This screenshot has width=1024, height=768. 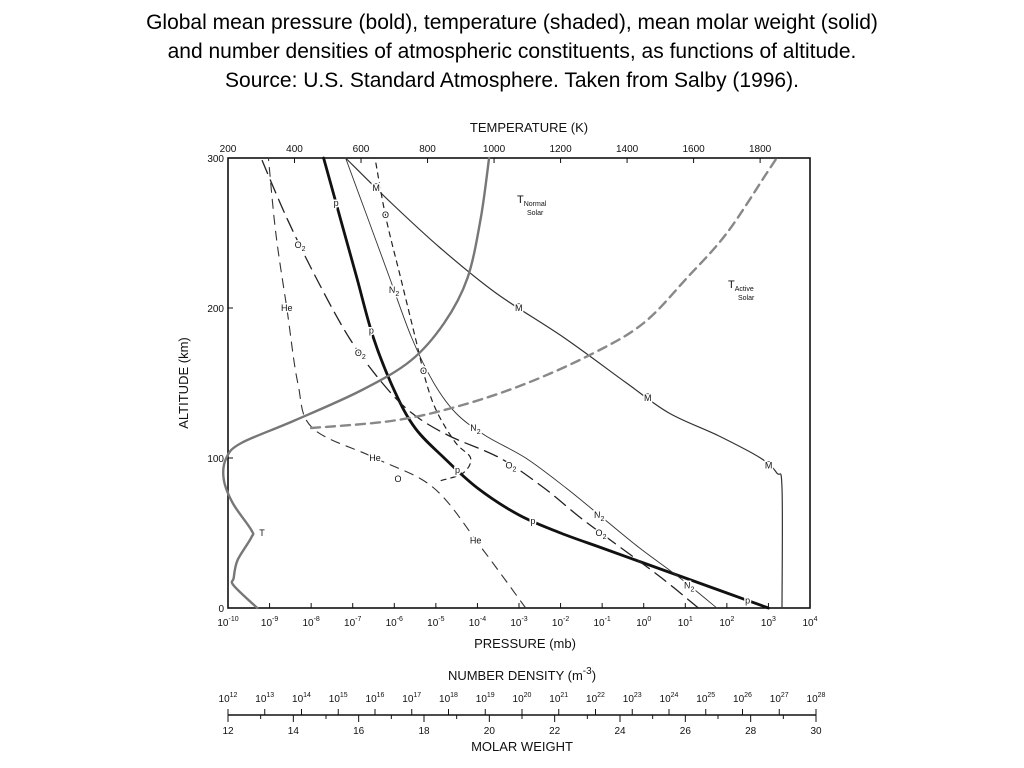 What do you see at coordinates (411, 698) in the screenshot?
I see `density-tick-label: 1017` at bounding box center [411, 698].